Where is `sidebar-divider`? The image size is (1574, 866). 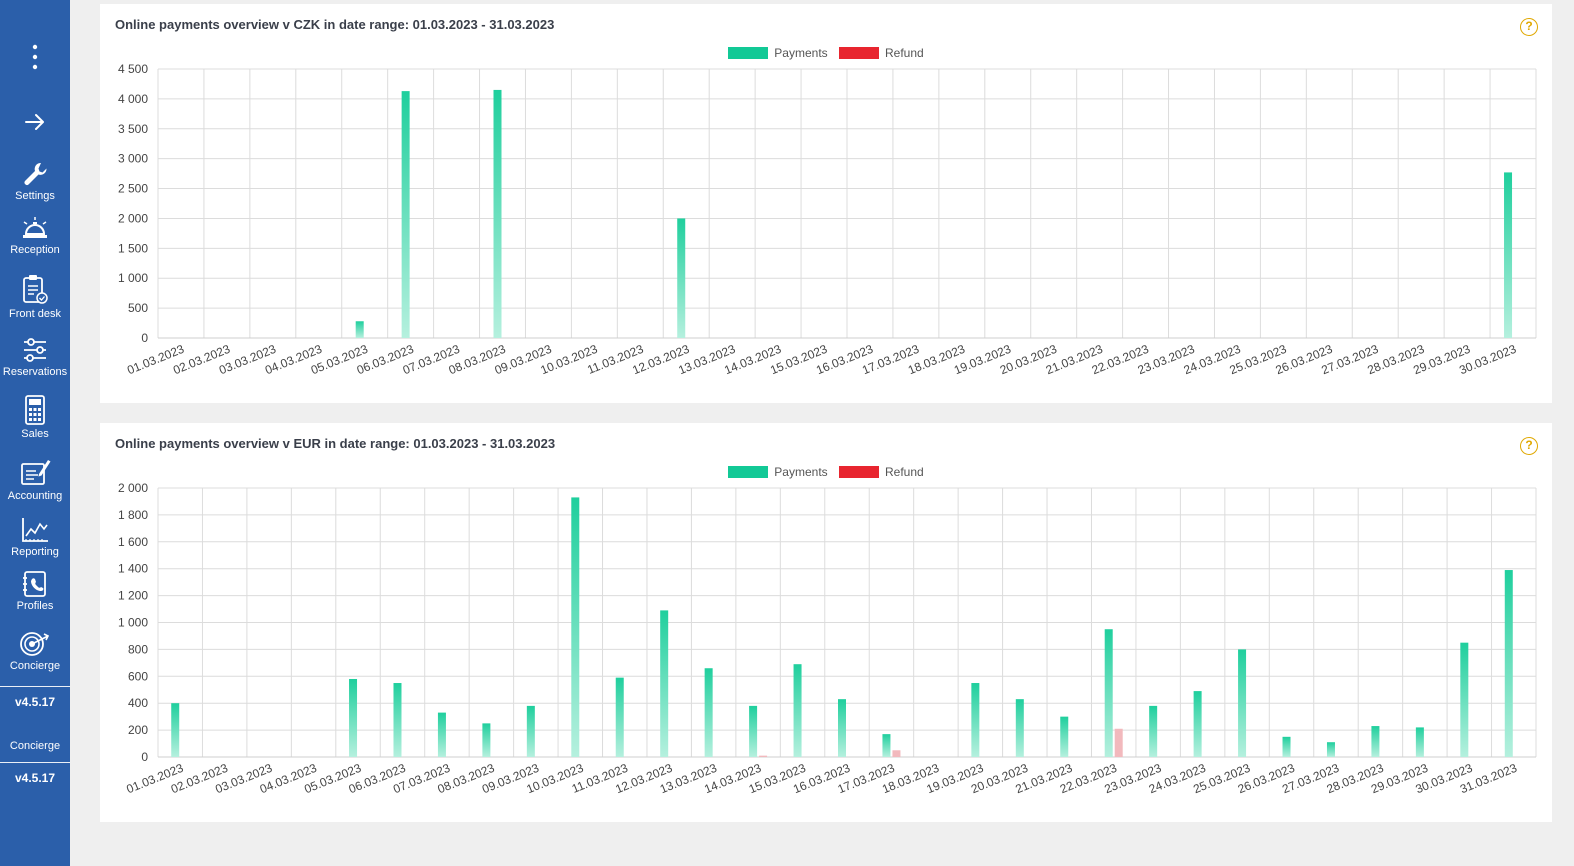
sidebar-divider is located at coordinates (35, 762).